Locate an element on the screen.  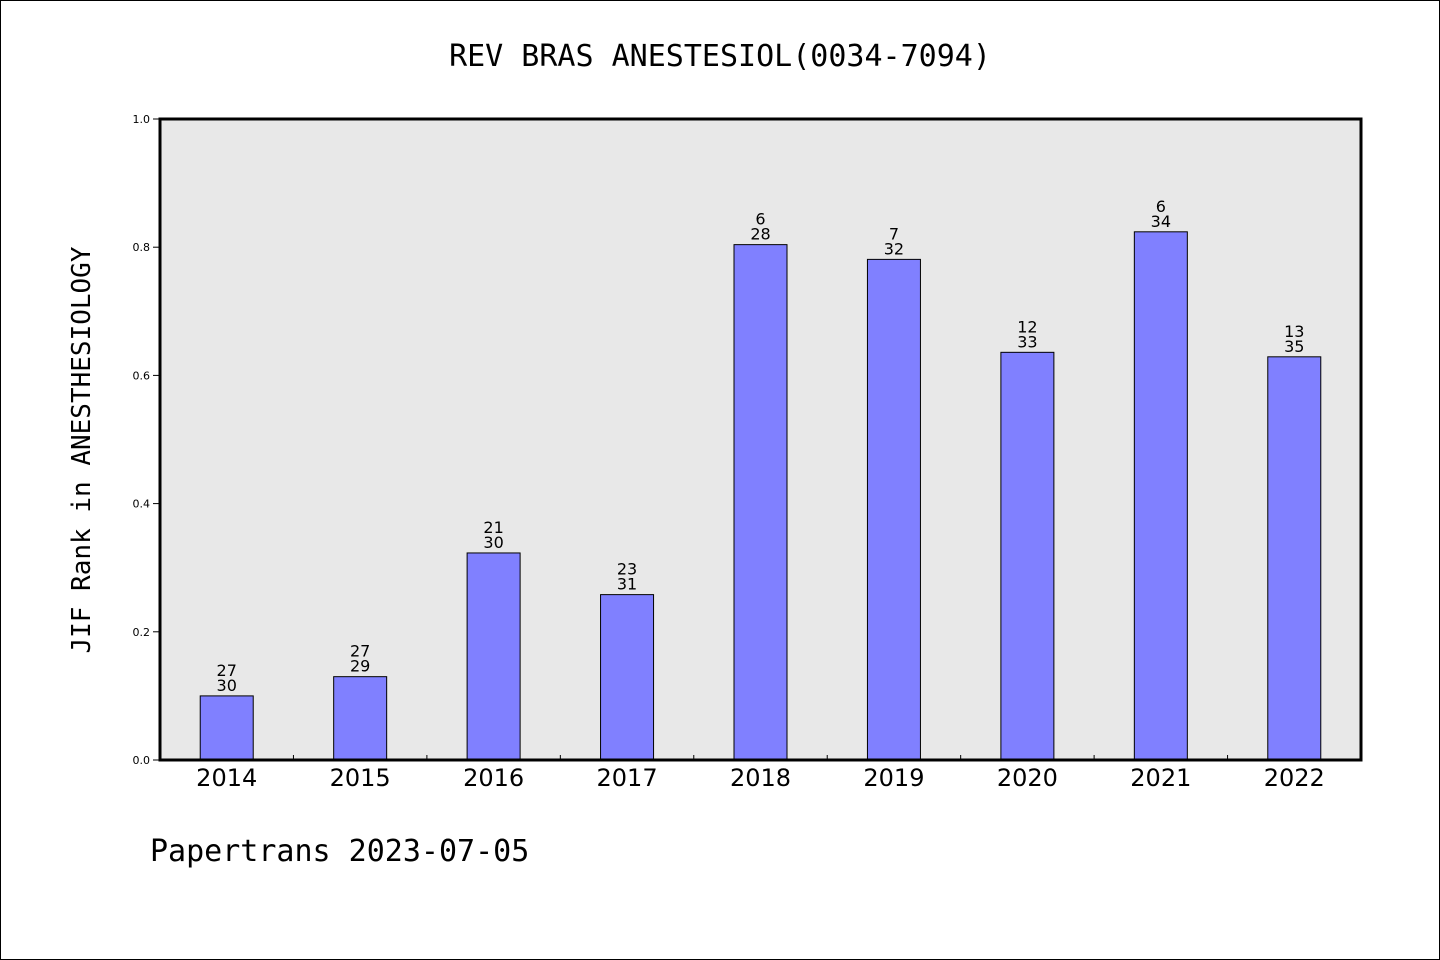
y-tick-label: 0.8 is located at coordinates (142, 247).